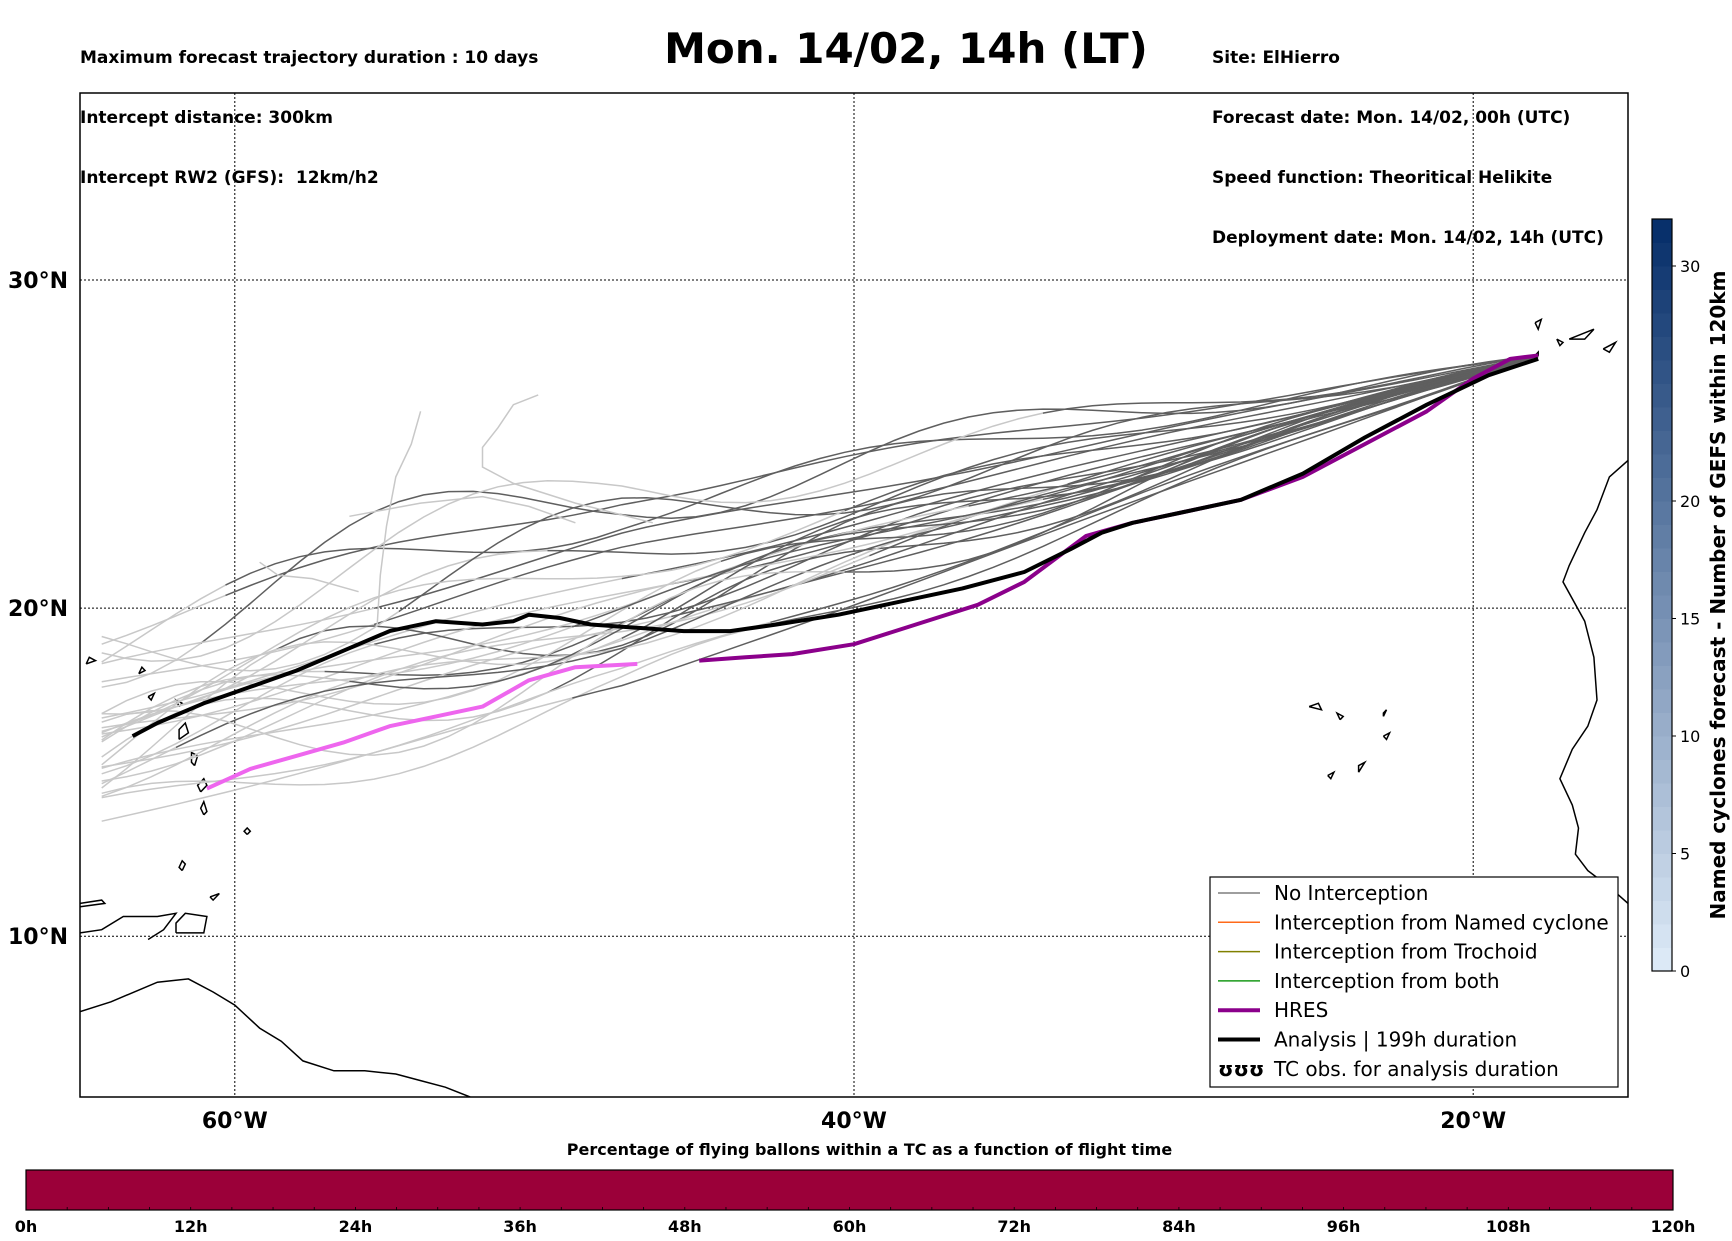 Image resolution: width=1732 pixels, height=1241 pixels. Describe the element at coordinates (1395, 1040) in the screenshot. I see `legend-label: Analysis | 199h duration` at that location.